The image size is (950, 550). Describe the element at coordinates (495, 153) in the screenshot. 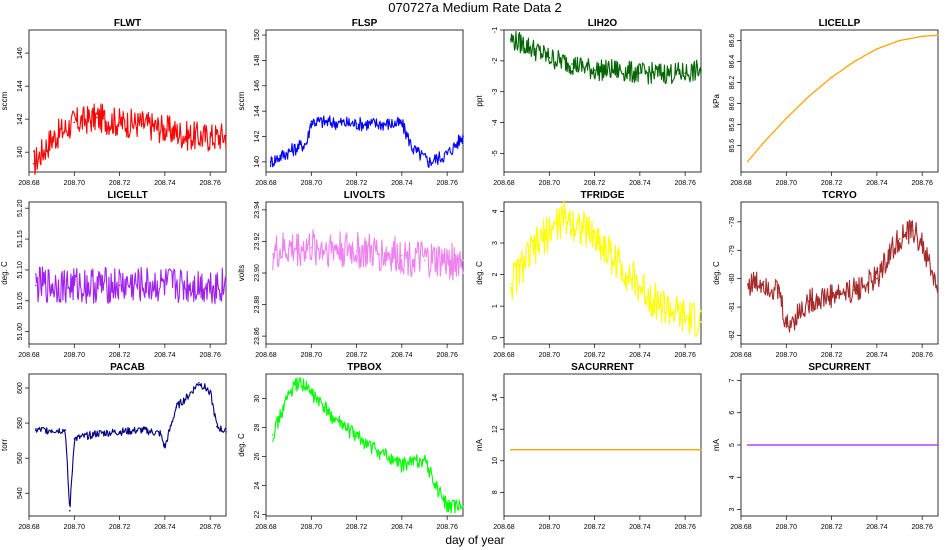

I see `y-tick-label: -5` at that location.